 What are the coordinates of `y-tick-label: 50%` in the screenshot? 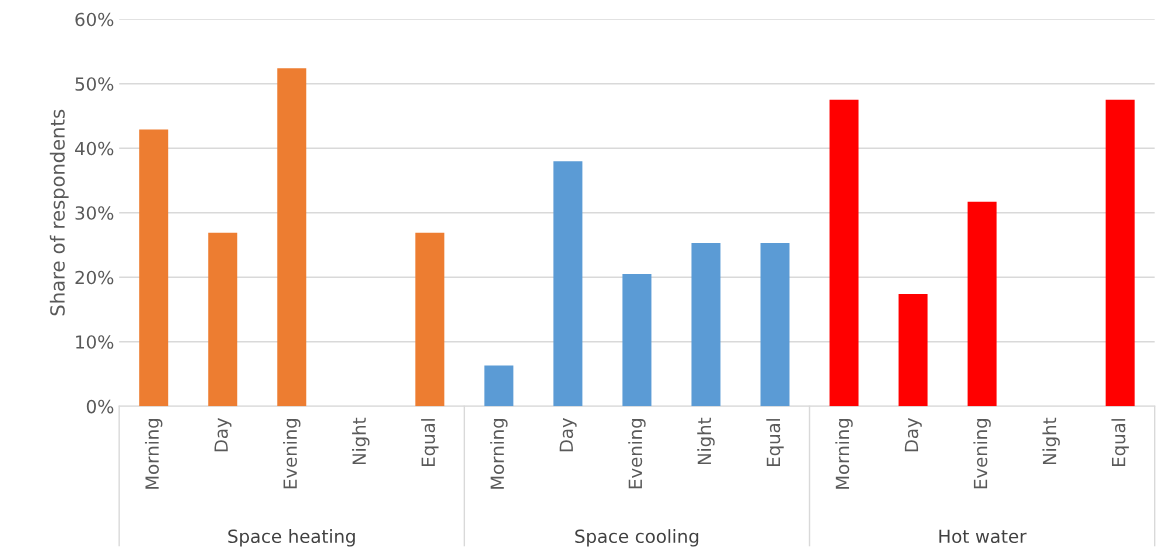 It's located at (94, 84).